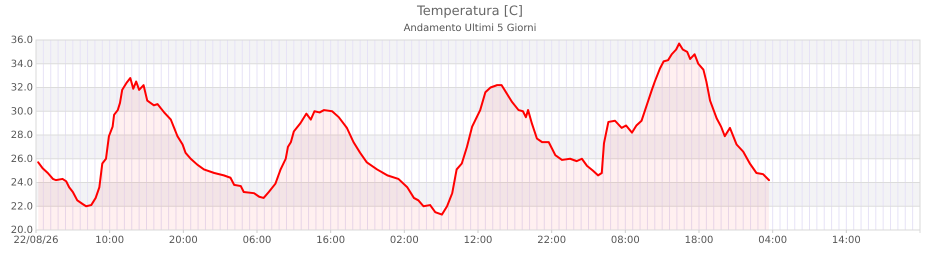 This screenshot has width=940, height=260. I want to click on y-tick-label: 32.0, so click(21, 88).